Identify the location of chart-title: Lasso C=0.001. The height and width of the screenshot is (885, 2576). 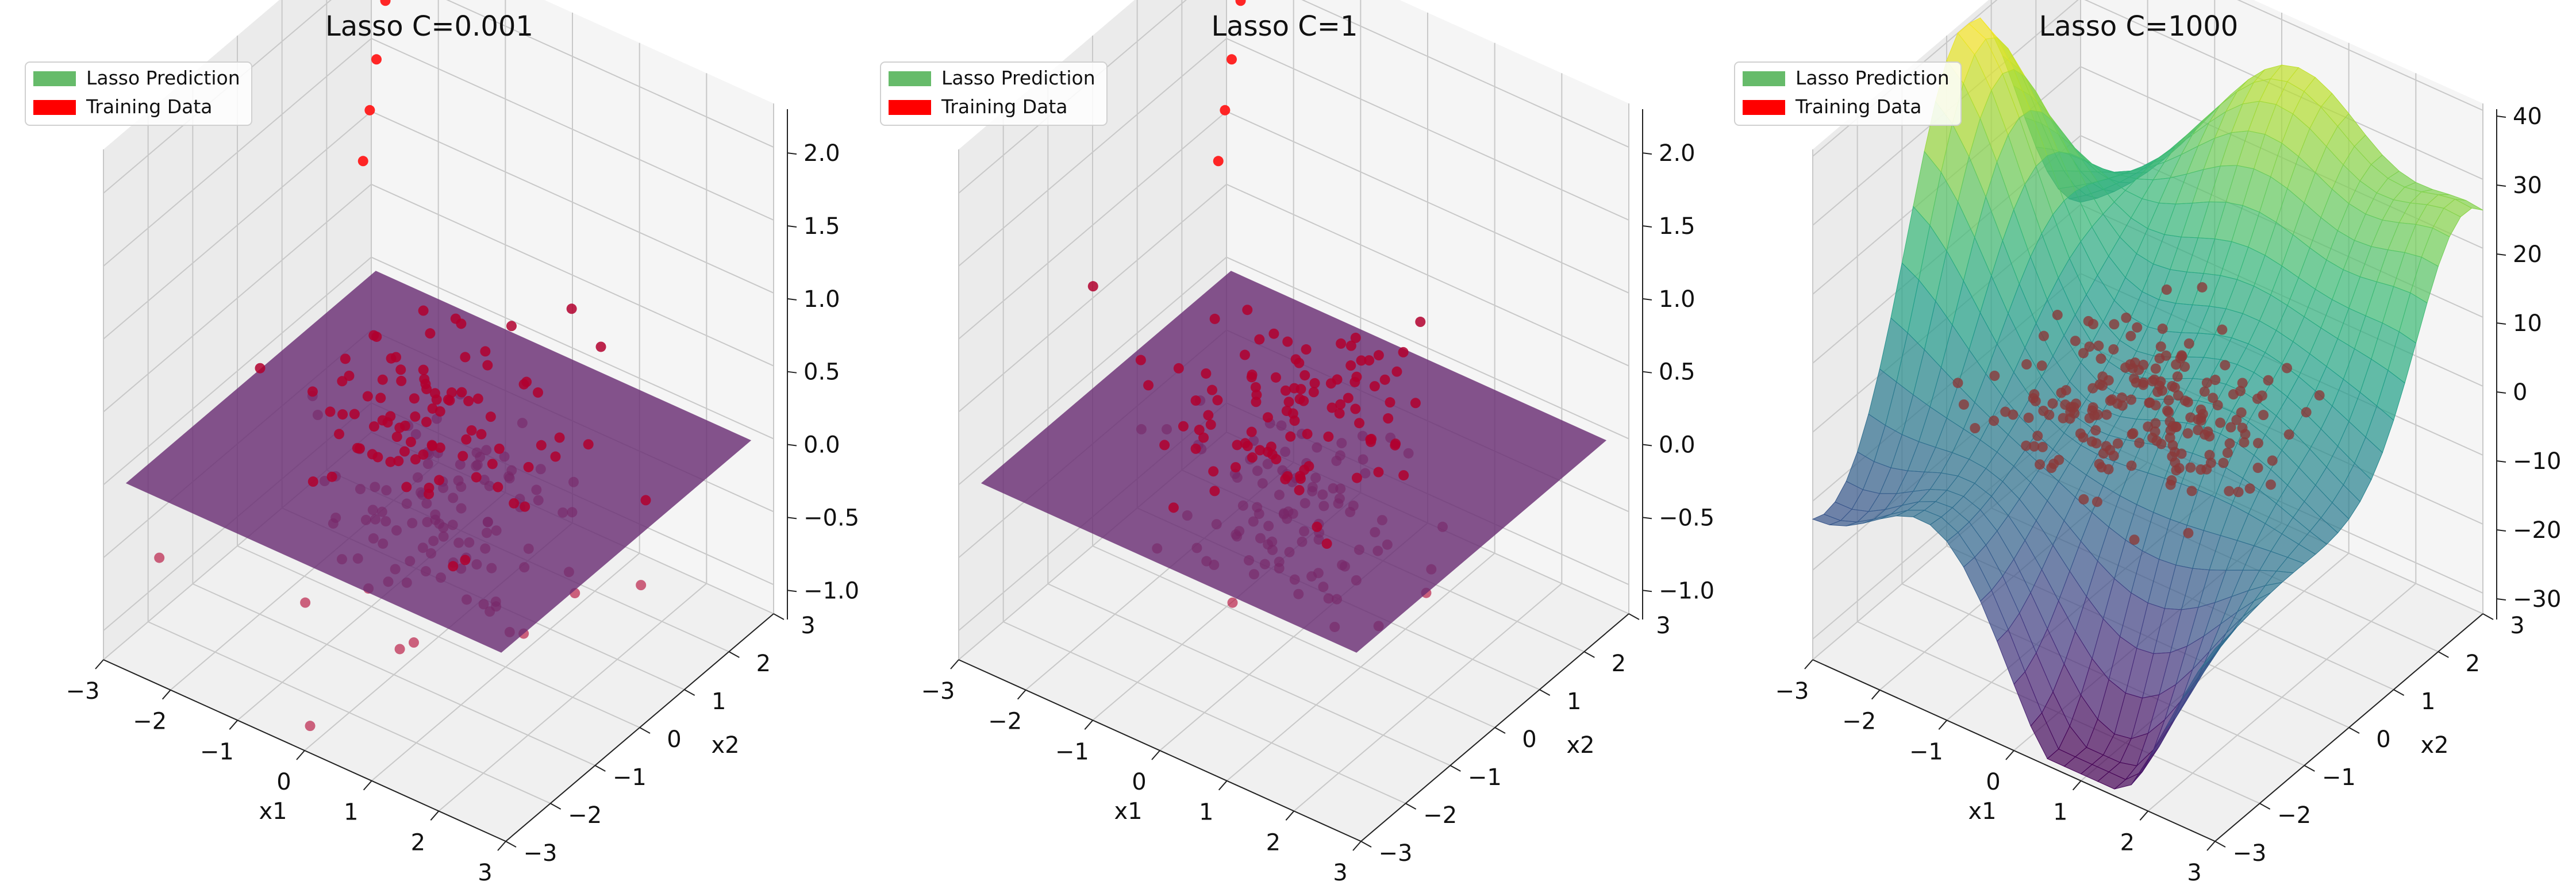
(429, 26).